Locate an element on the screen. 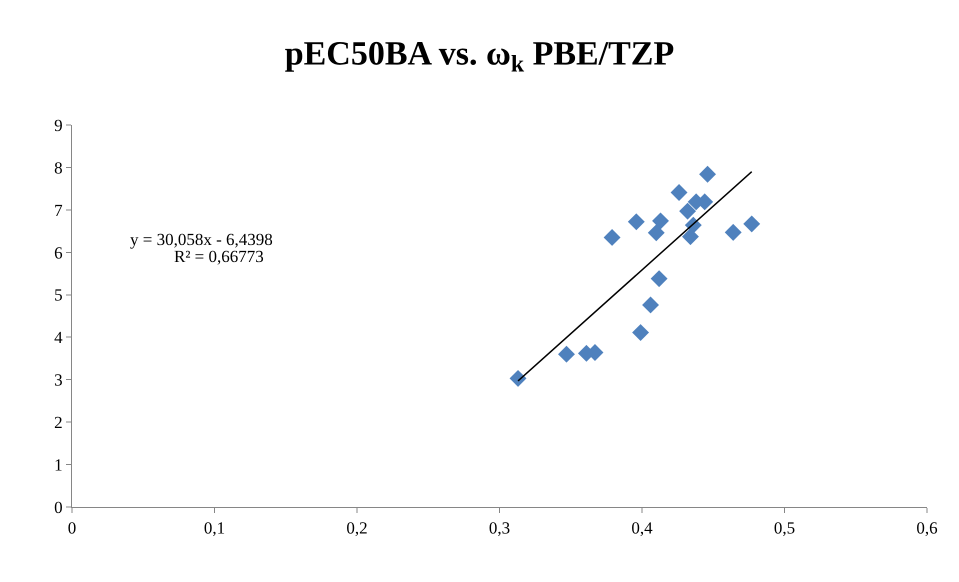 This screenshot has width=959, height=582. annotation: R² = 0,66773 is located at coordinates (219, 256).